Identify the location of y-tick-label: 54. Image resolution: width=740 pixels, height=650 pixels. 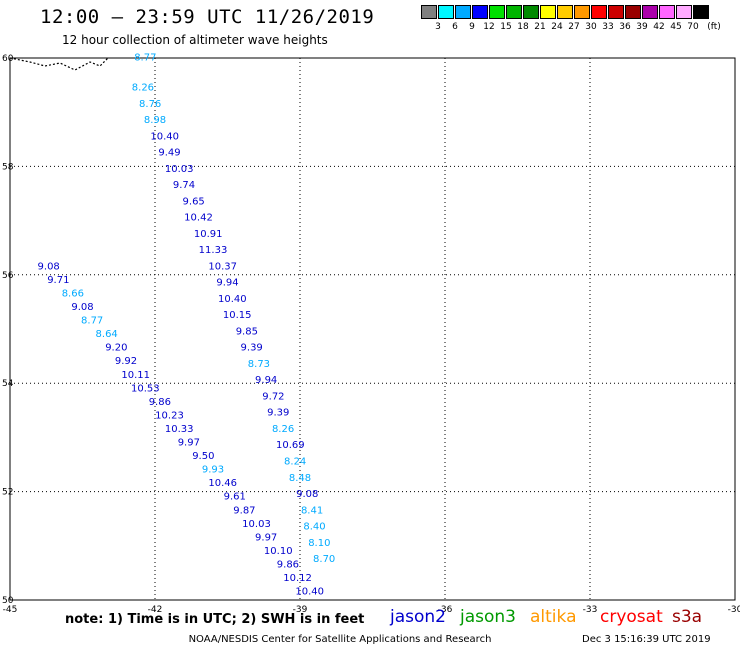
(8, 384).